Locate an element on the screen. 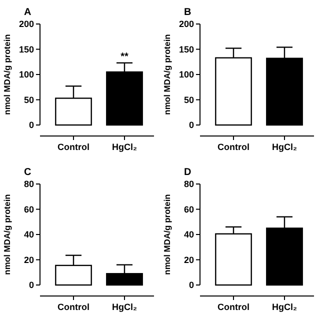 The height and width of the screenshot is (320, 320). chart-title: A is located at coordinates (28, 12).